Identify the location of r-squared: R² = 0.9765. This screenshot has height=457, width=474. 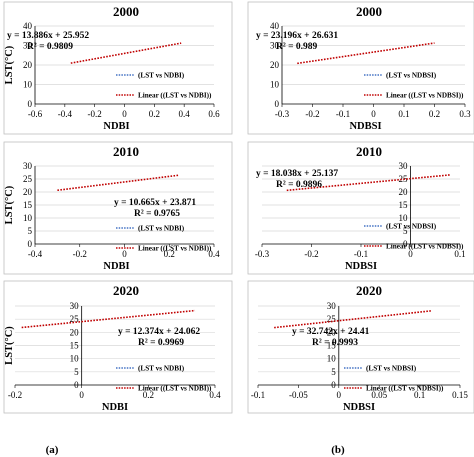
(157, 214).